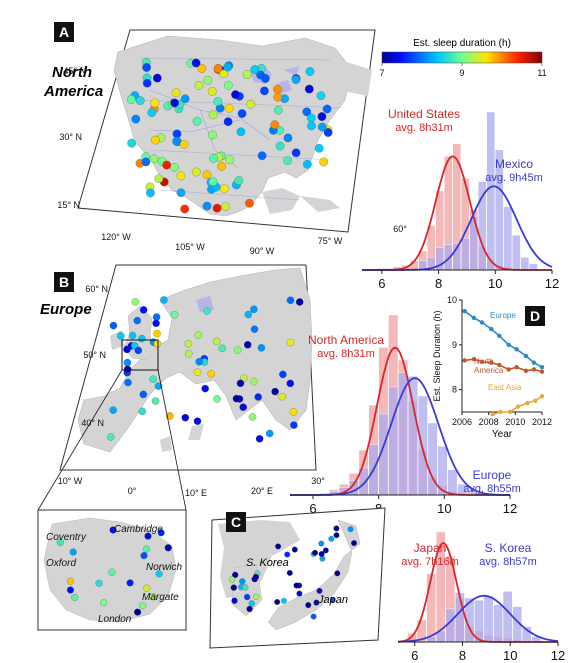 This screenshot has height=663, width=575. I want to click on panel-a-letter-box, so click(64, 32).